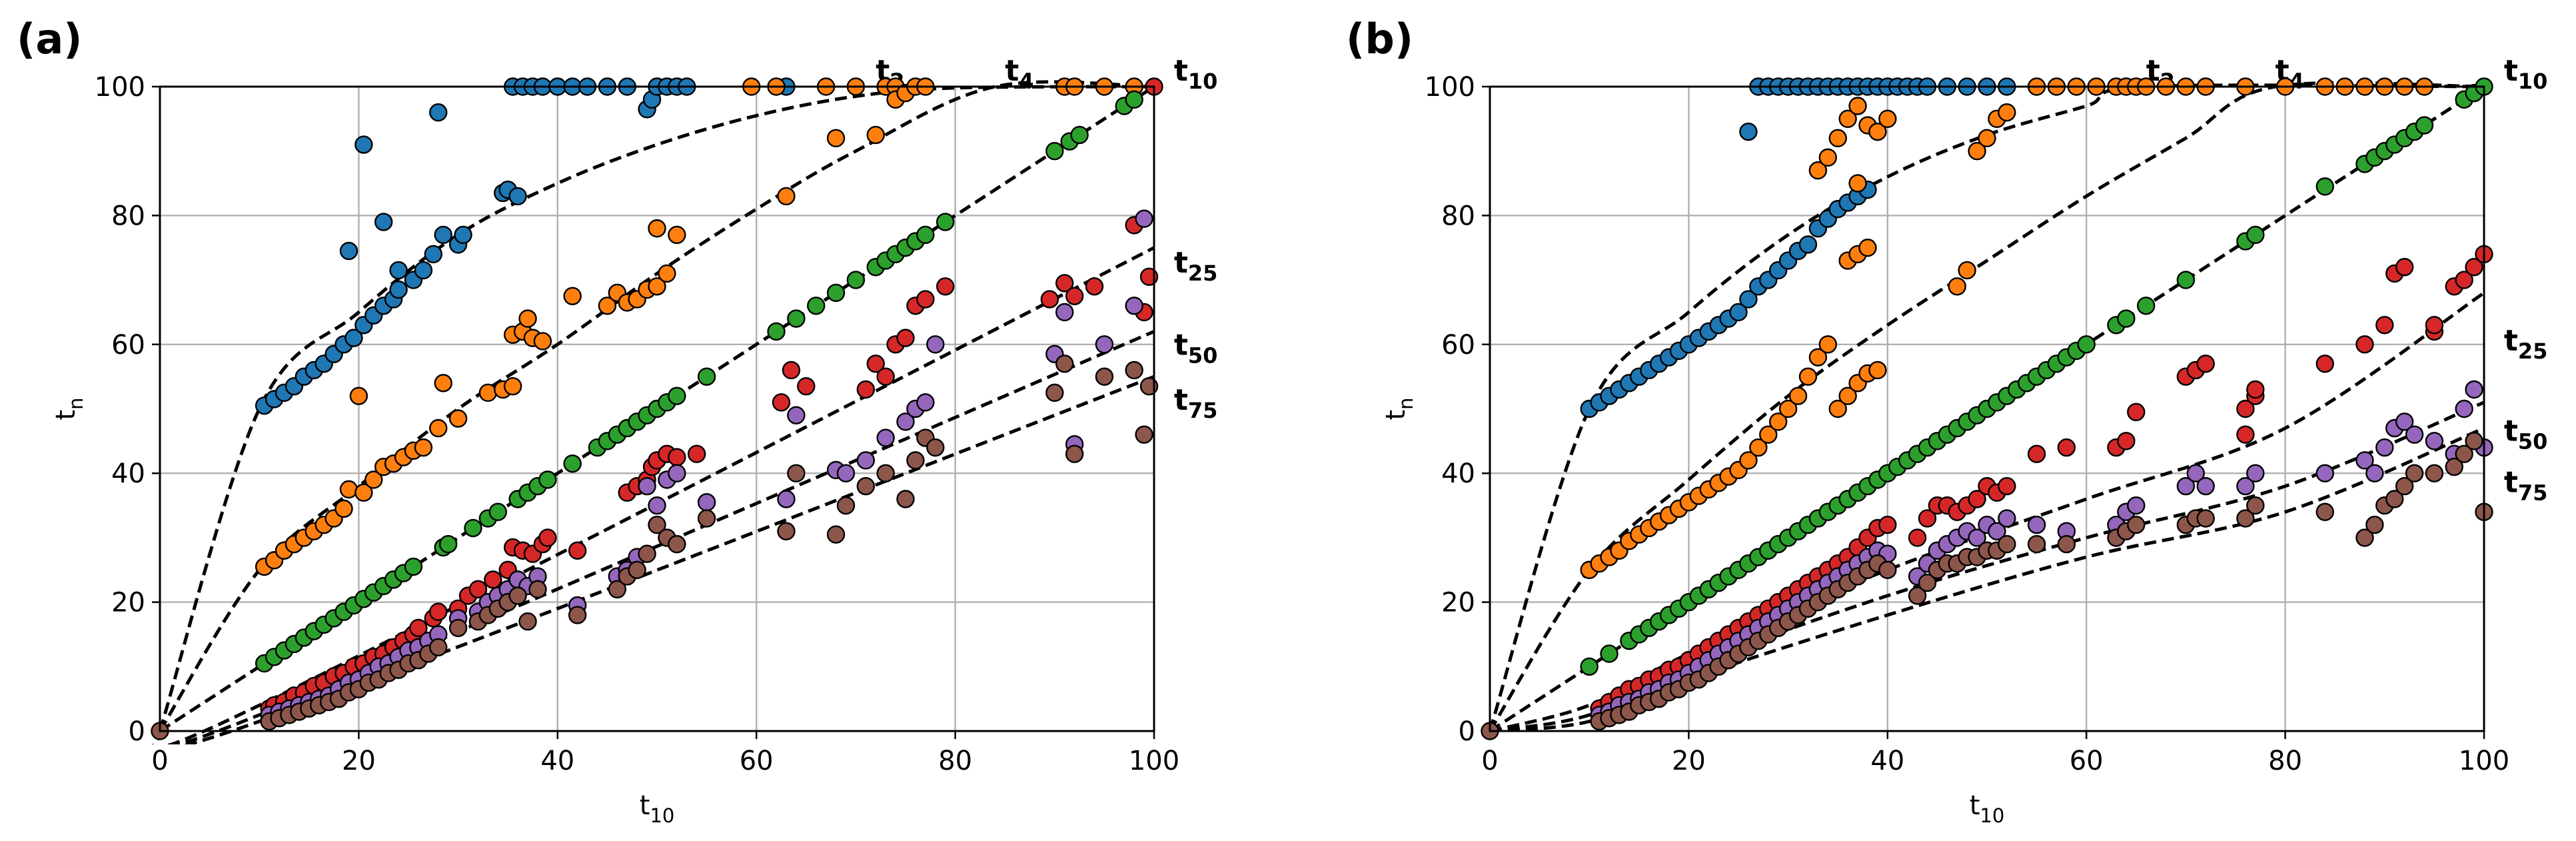 The height and width of the screenshot is (841, 2576). Describe the element at coordinates (2042, 581) in the screenshot. I see `series-t75` at that location.